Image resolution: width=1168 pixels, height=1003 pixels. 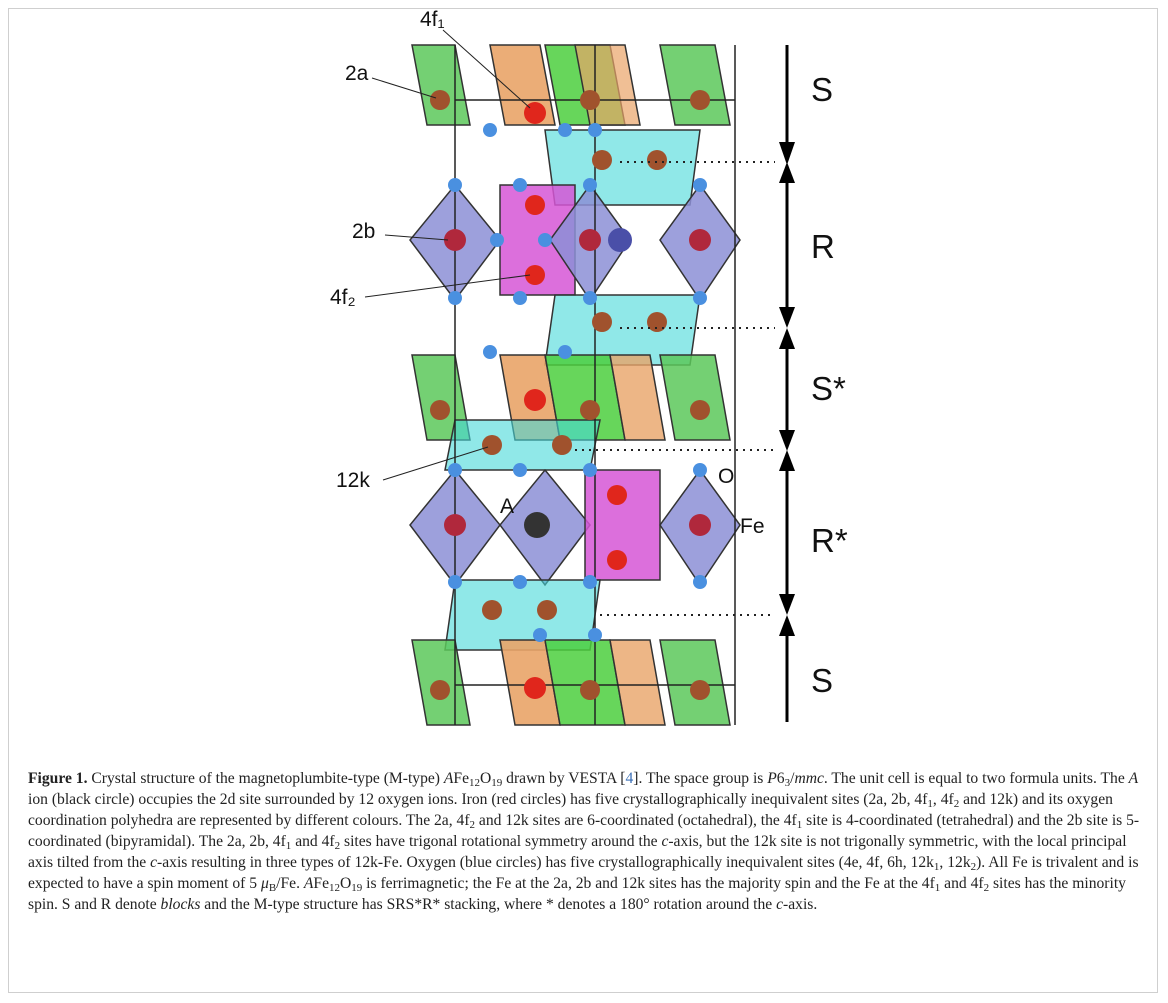 What do you see at coordinates (357, 73) in the screenshot?
I see `site-label: 2a` at bounding box center [357, 73].